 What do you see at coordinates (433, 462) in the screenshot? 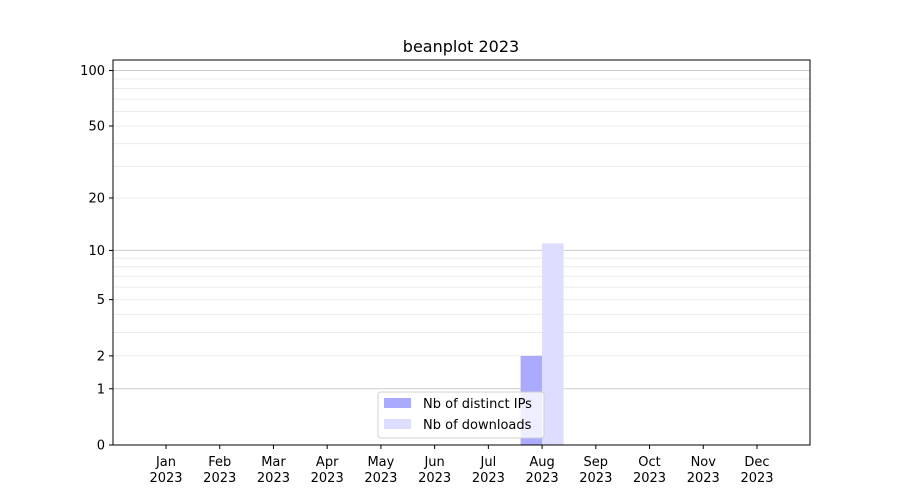
I see `x-tick-label: Jun` at bounding box center [433, 462].